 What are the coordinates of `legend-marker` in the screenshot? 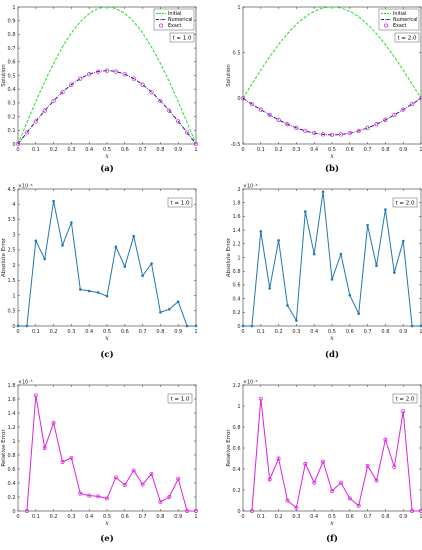 It's located at (386, 25).